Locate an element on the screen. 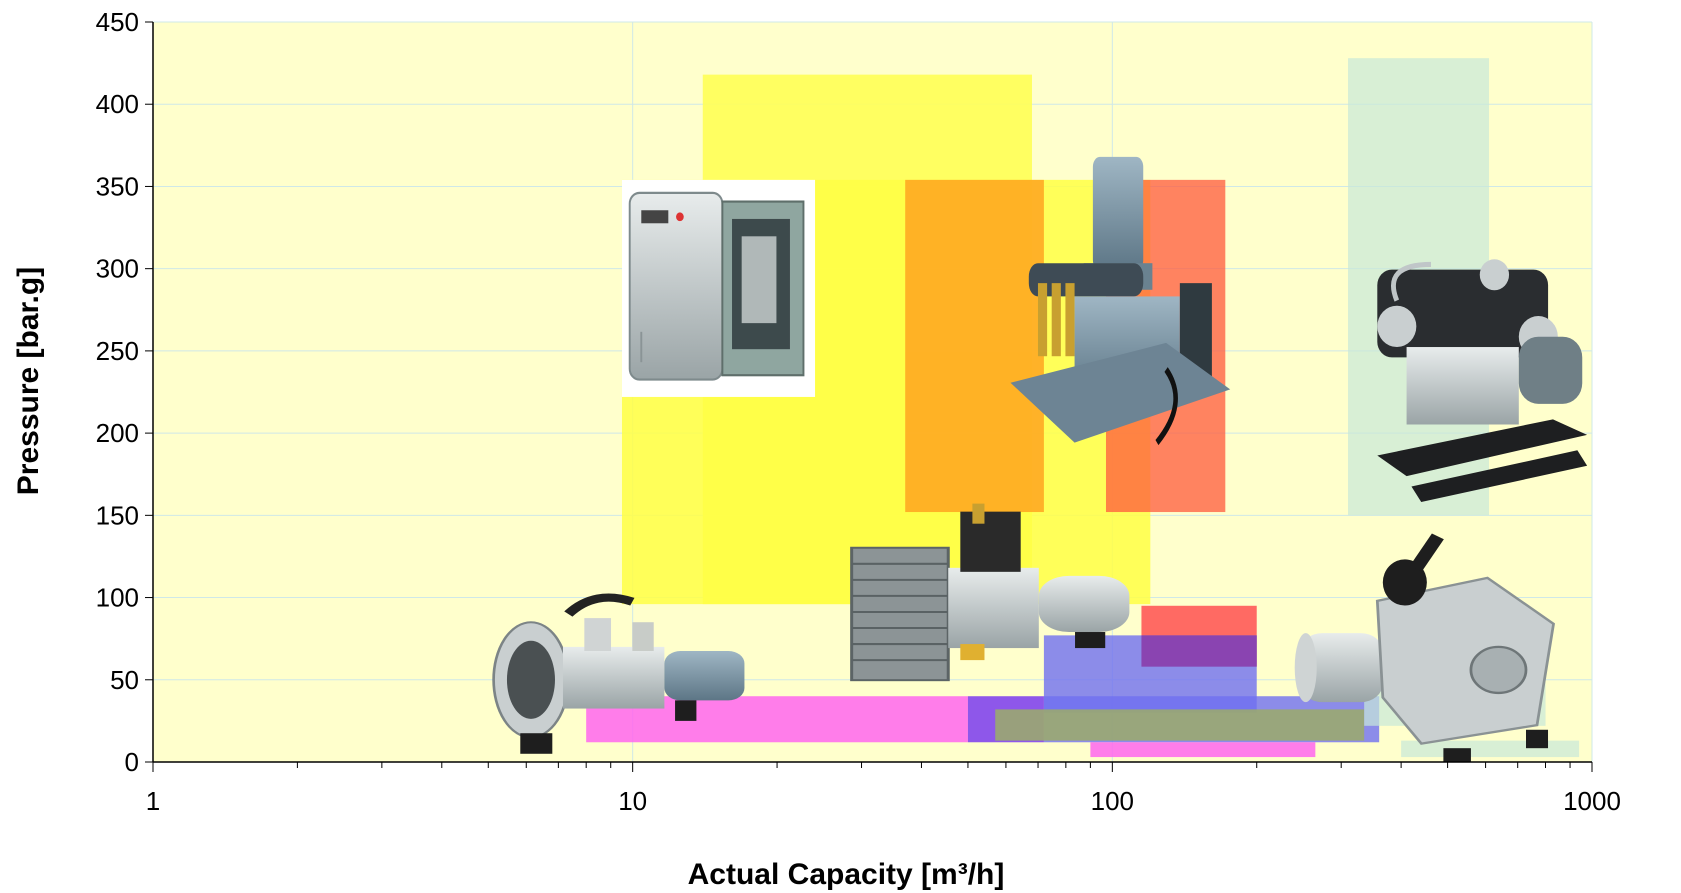 The width and height of the screenshot is (1681, 893). x-tick-label: 1000 is located at coordinates (1592, 801).